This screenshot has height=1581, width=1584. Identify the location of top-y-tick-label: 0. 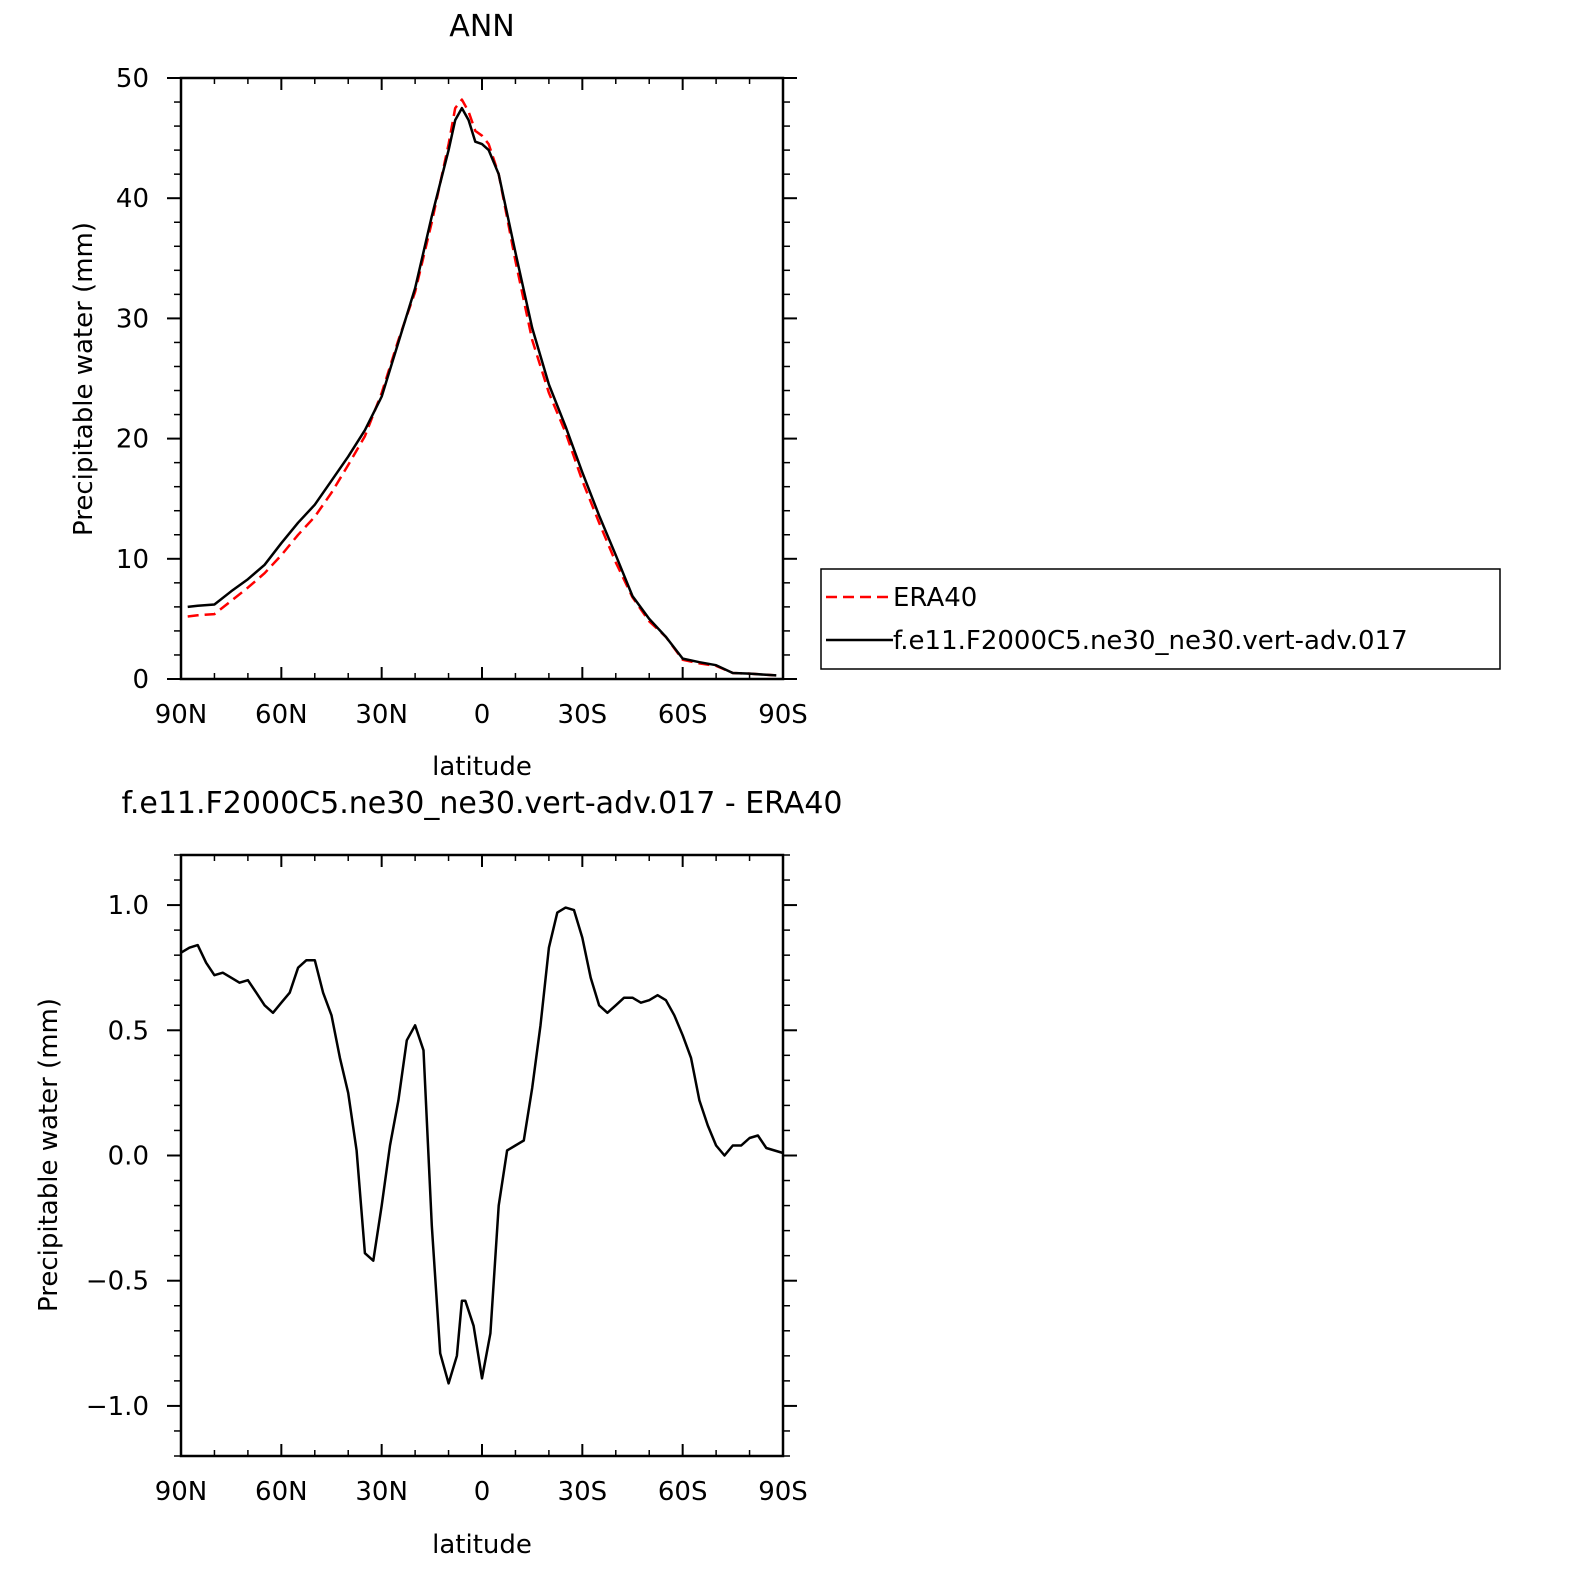
(140, 680).